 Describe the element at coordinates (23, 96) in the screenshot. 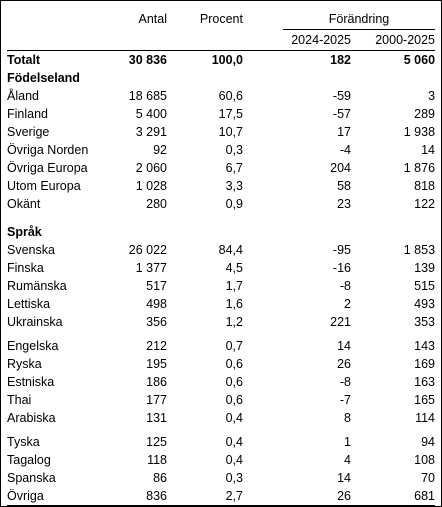

I see `row-label: Åland` at that location.